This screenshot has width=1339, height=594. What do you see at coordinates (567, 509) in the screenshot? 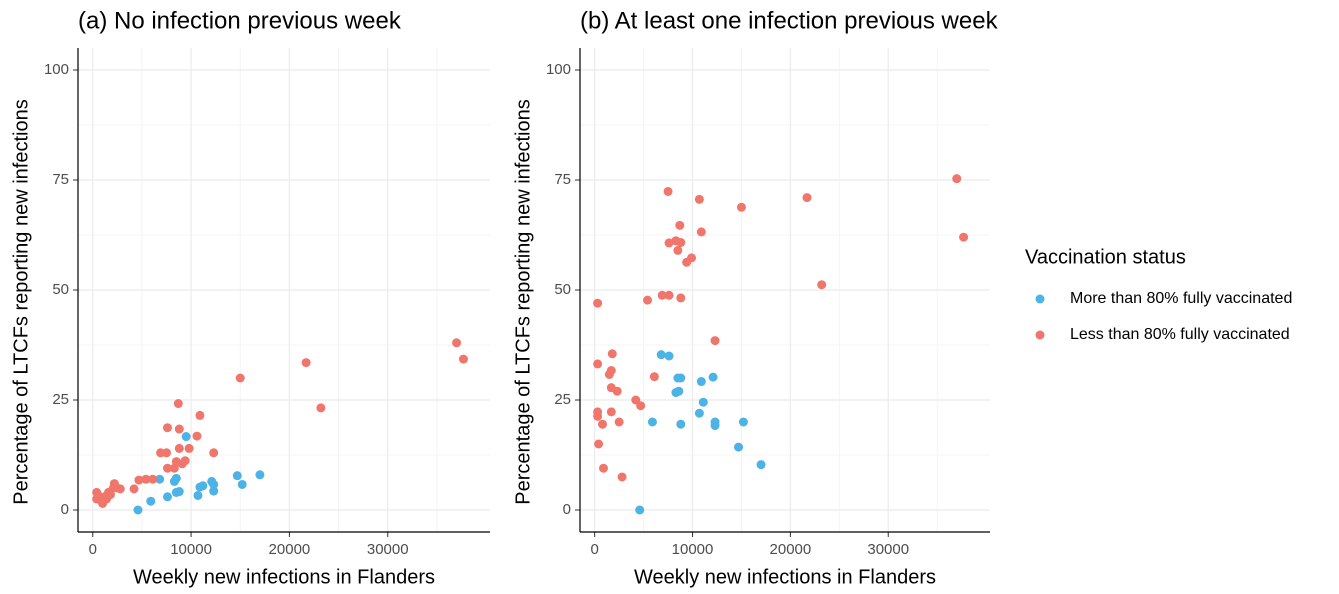
I see `y-tick-label: 0` at bounding box center [567, 509].